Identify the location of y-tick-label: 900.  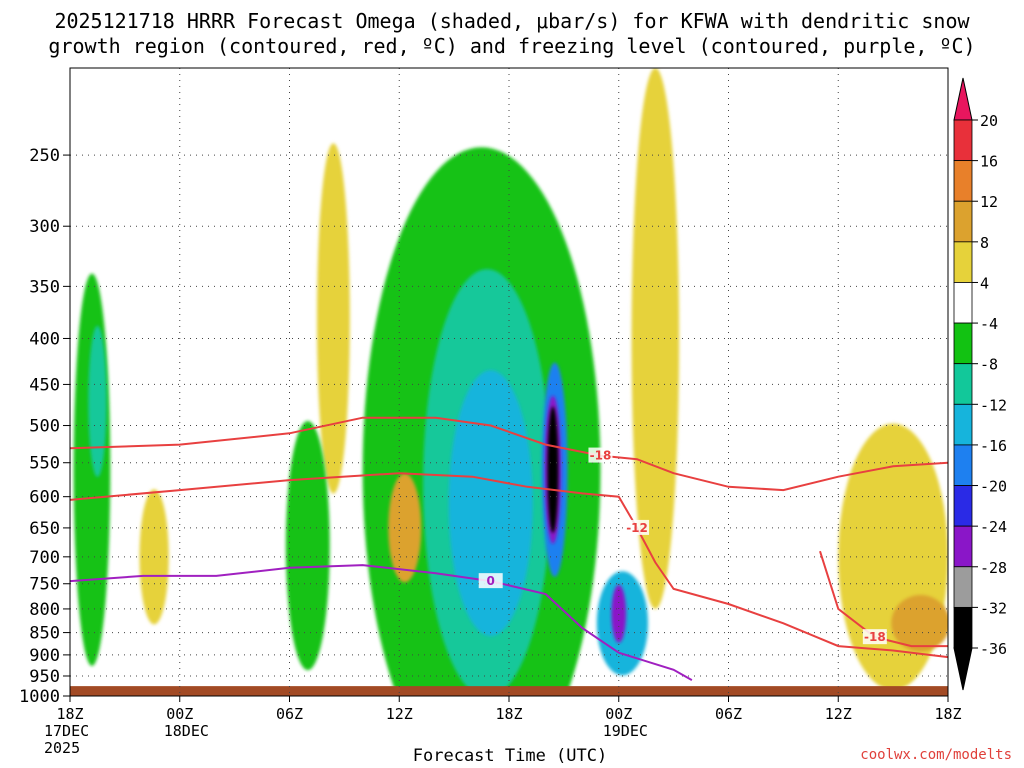
(44, 656).